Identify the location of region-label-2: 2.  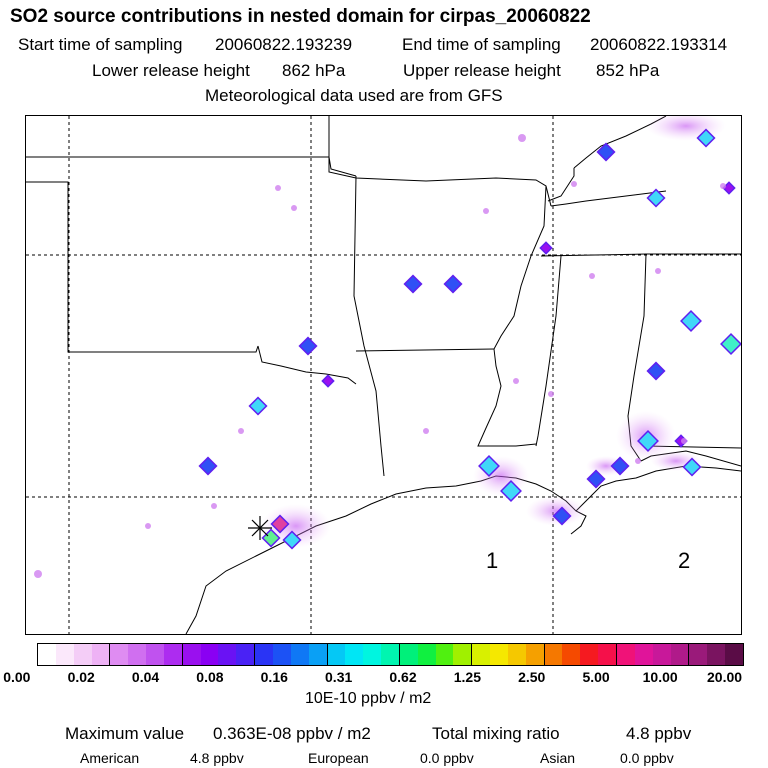
(684, 560).